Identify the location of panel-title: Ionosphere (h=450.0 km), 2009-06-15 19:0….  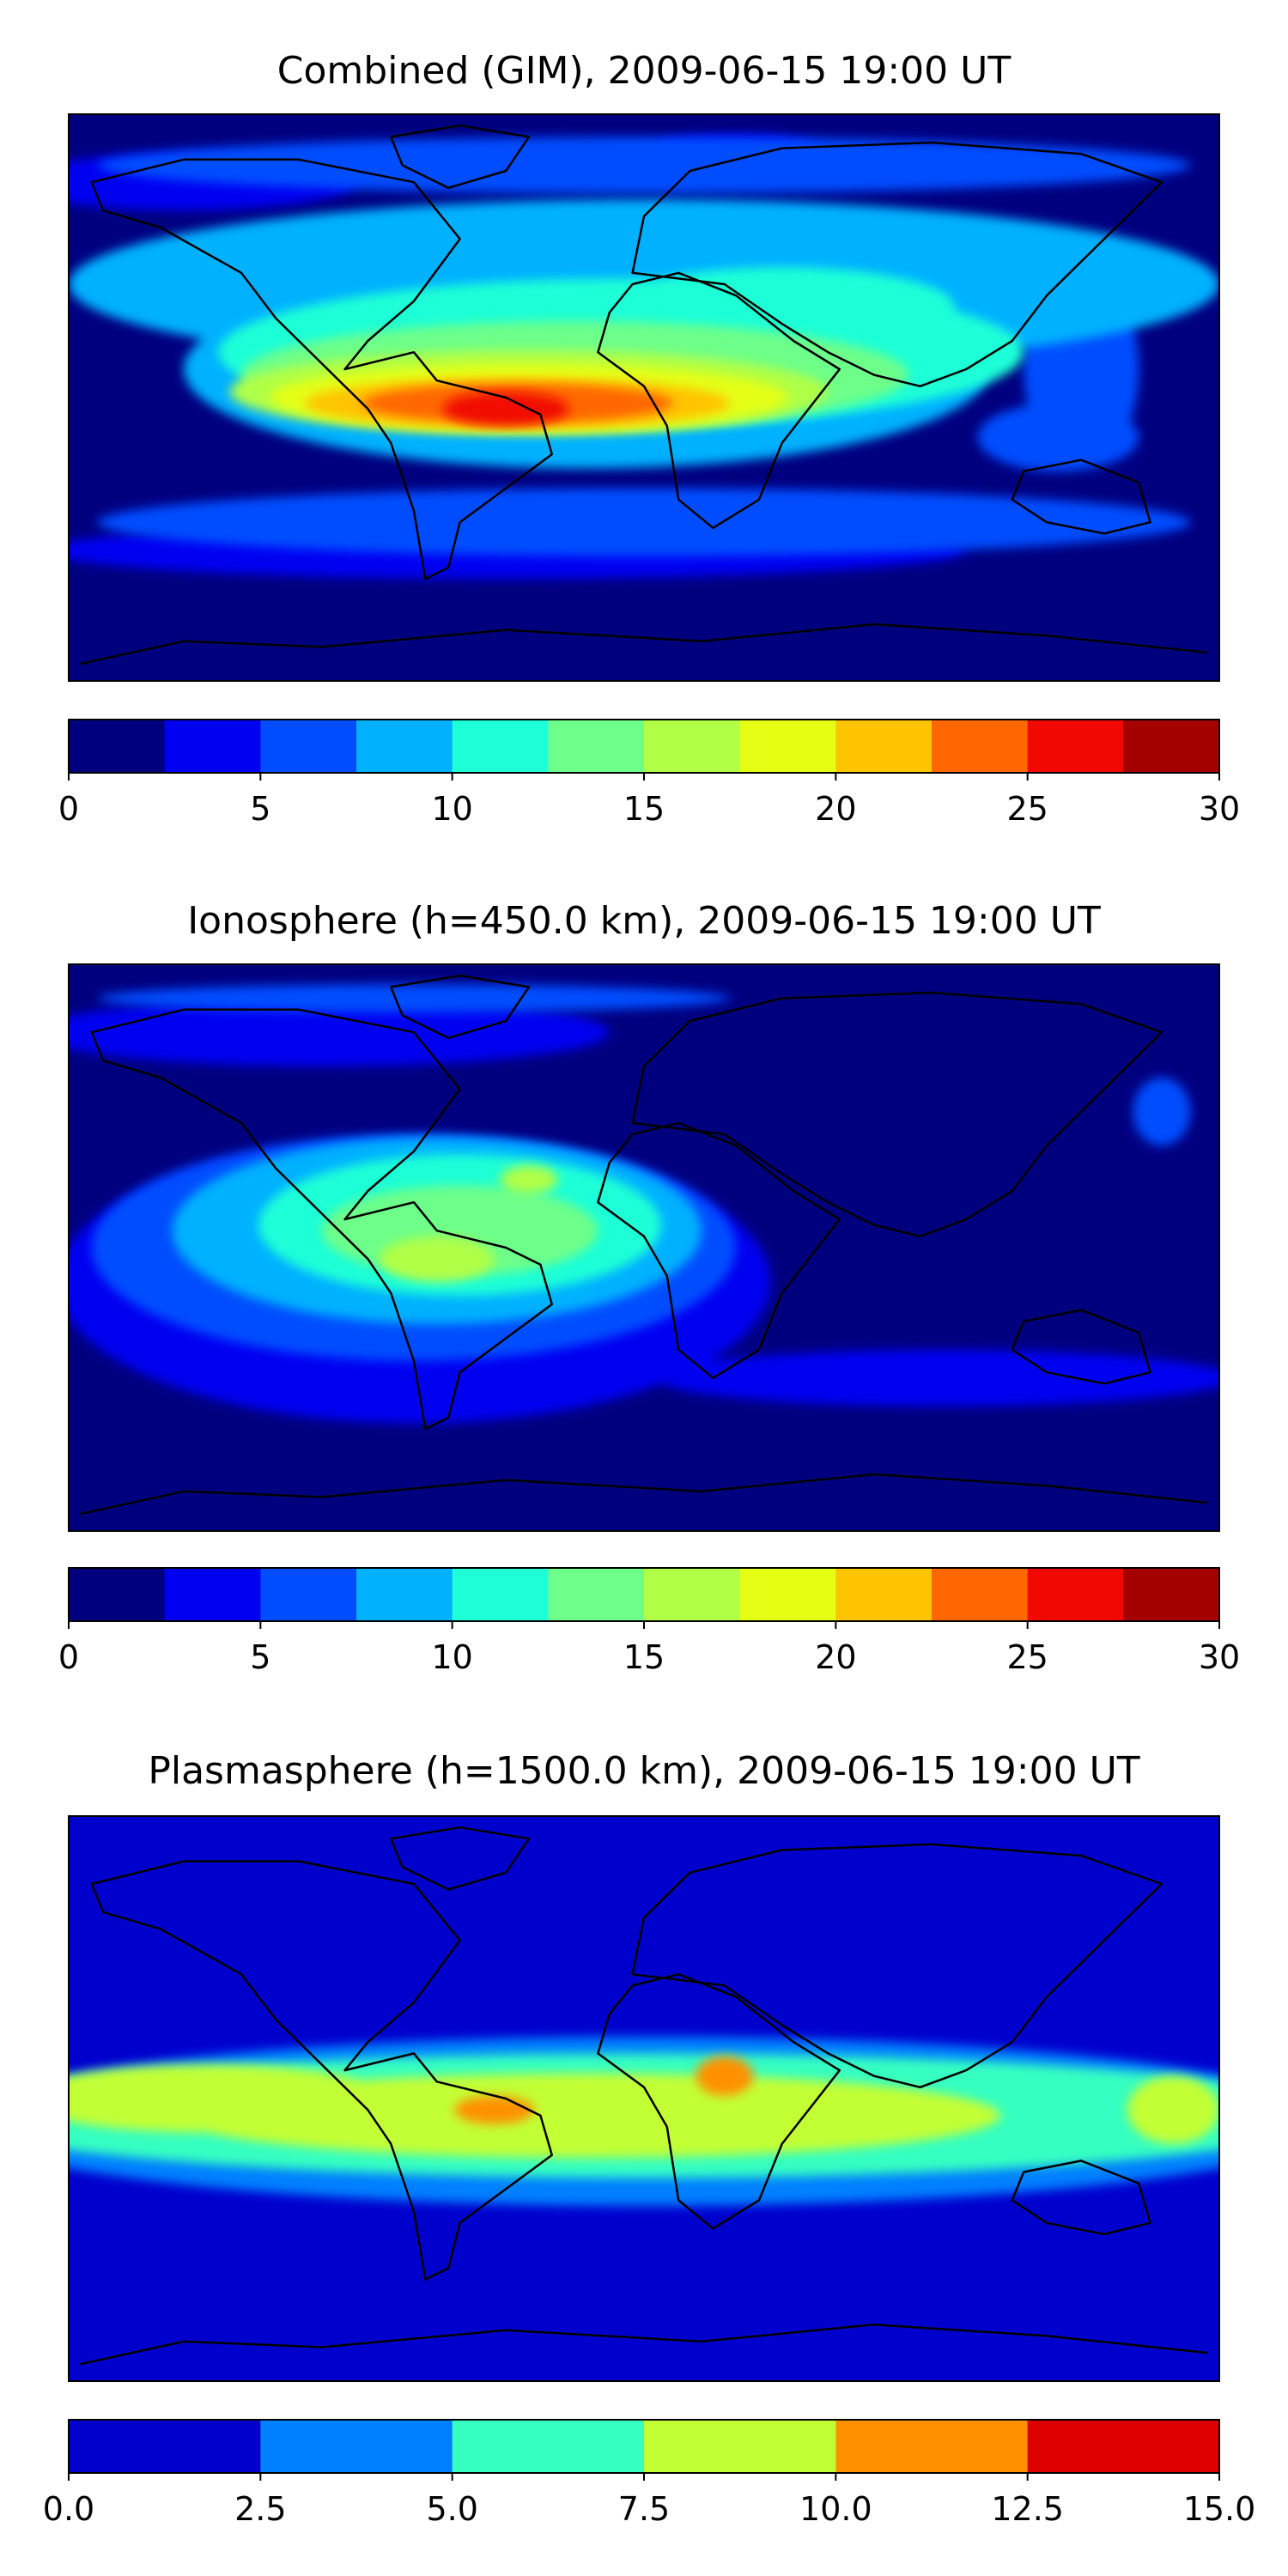
(644, 921).